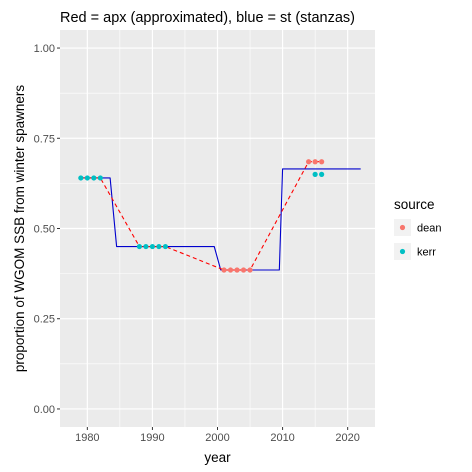 This screenshot has width=472, height=472. What do you see at coordinates (282, 438) in the screenshot?
I see `x-tick-label: 2010` at bounding box center [282, 438].